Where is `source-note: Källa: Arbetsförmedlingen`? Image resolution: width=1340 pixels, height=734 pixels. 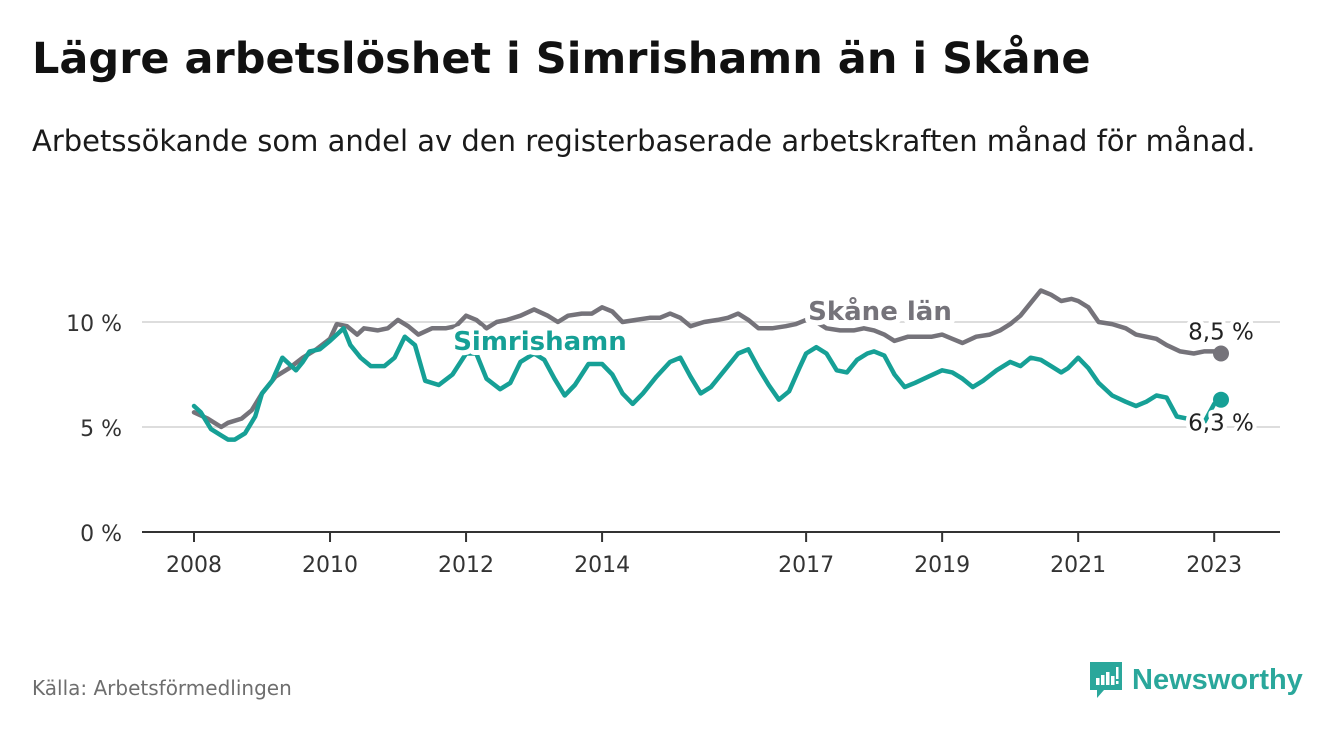
source-note: Källa: Arbetsförmedlingen is located at coordinates (162, 688).